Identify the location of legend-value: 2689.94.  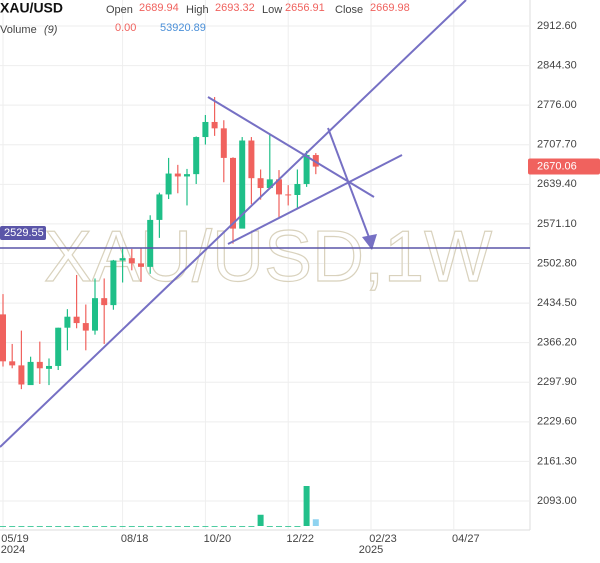
(159, 8).